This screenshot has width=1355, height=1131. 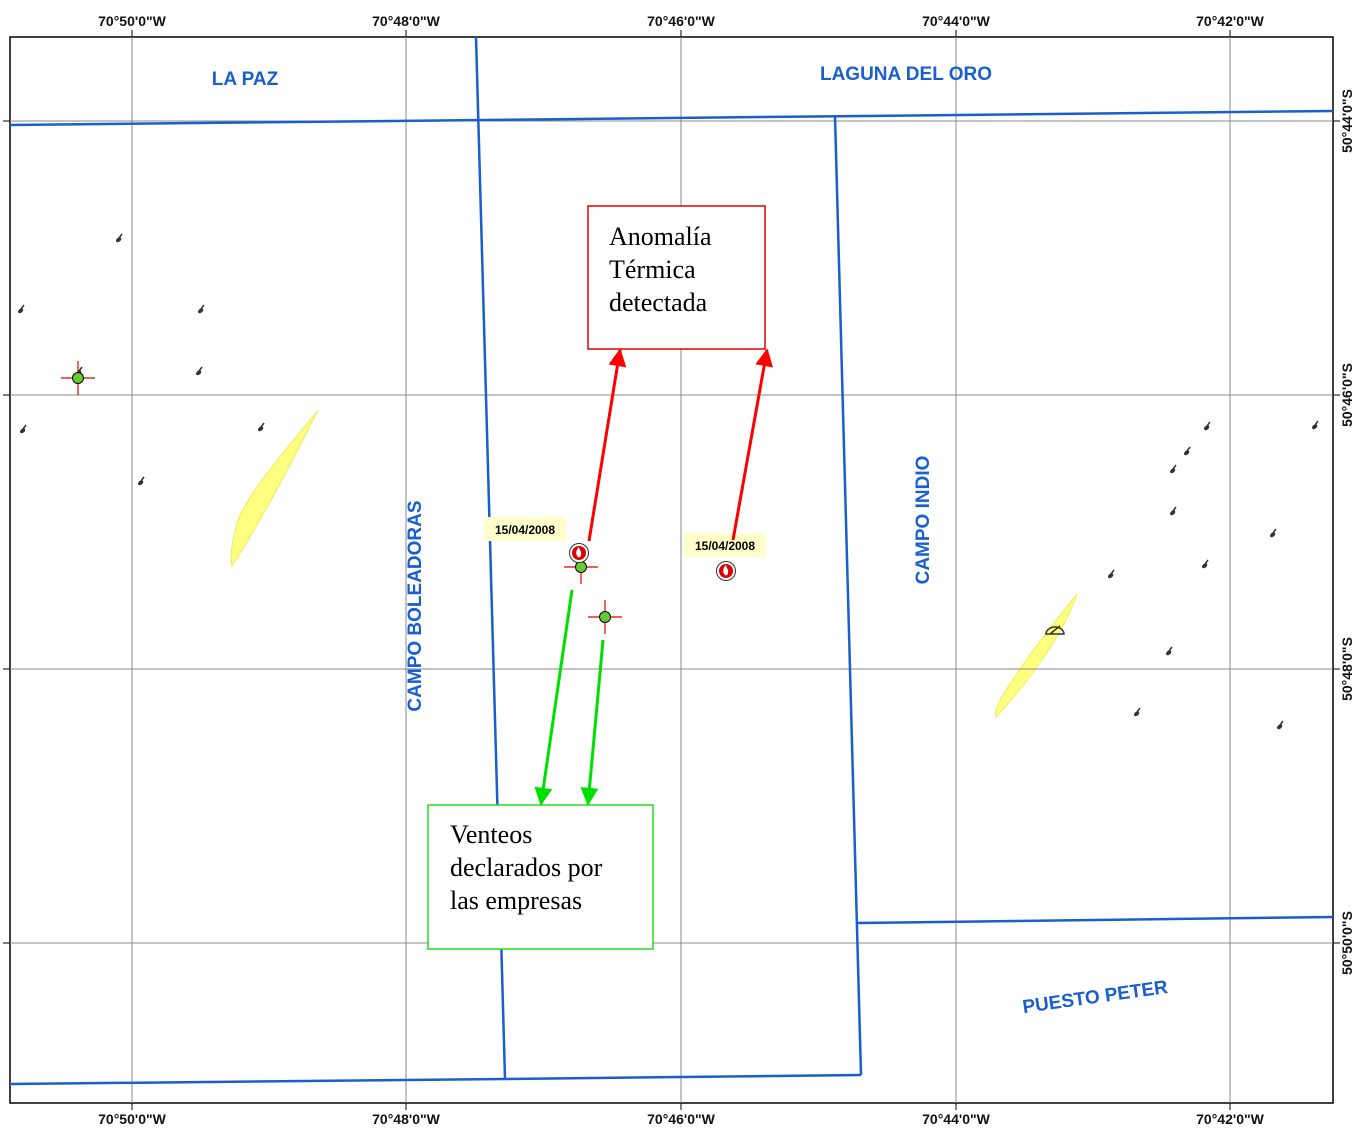 I want to click on callout-anomaly-box, so click(x=676, y=277).